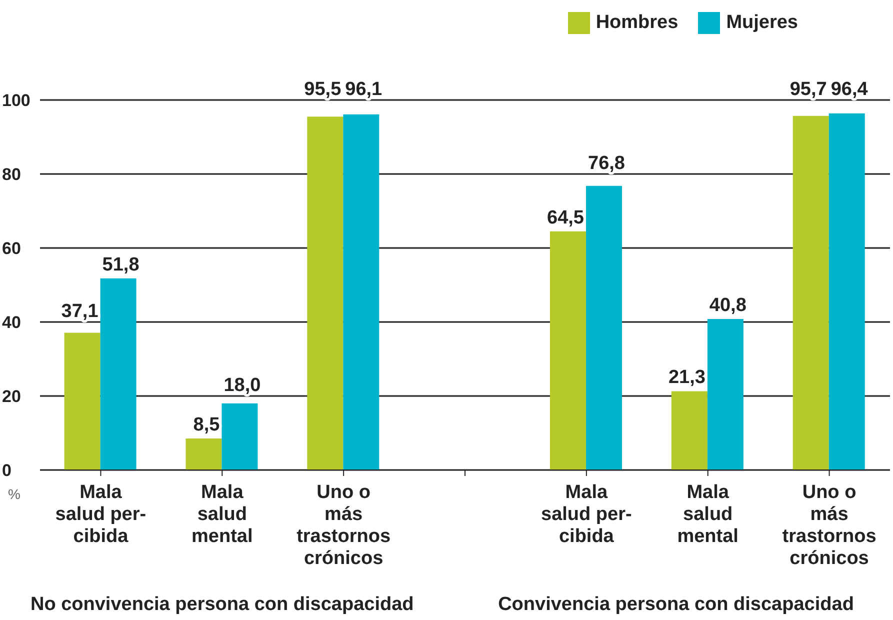 The image size is (893, 620). I want to click on legend-label: Hombres, so click(636, 23).